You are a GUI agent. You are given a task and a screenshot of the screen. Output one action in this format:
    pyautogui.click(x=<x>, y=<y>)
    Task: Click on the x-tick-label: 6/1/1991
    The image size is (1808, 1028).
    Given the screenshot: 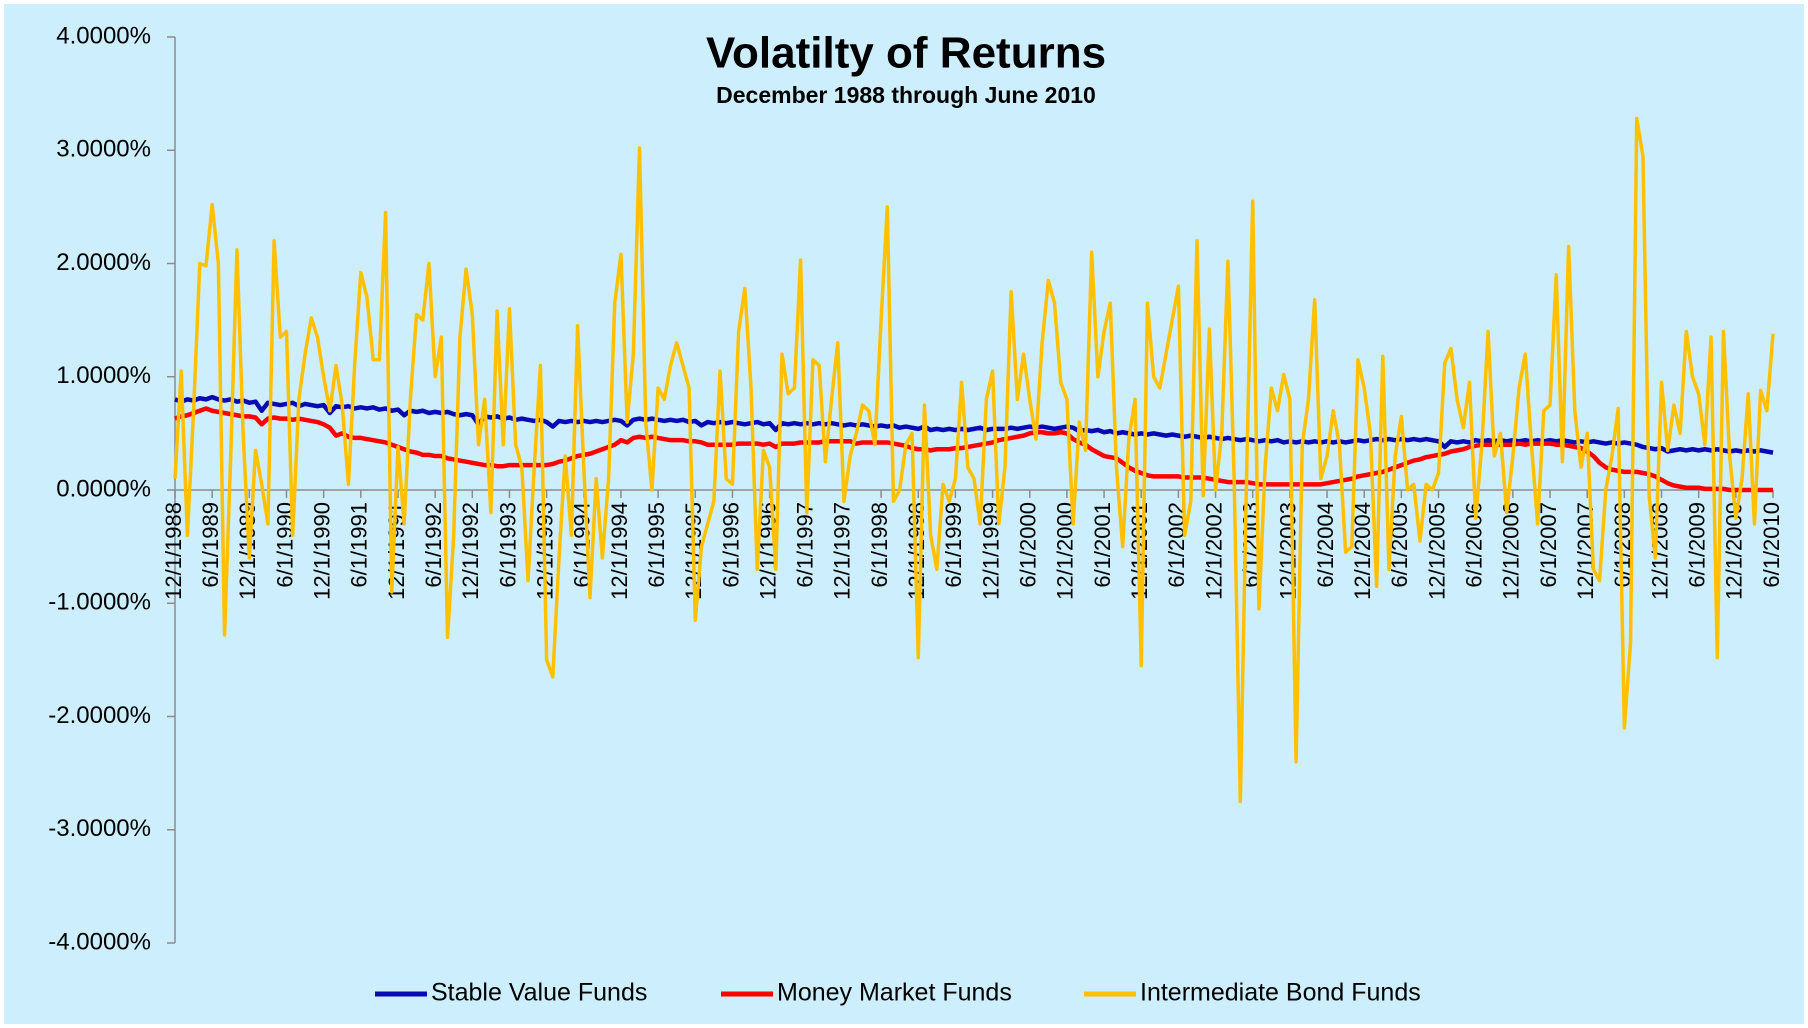 What is the action you would take?
    pyautogui.click(x=359, y=545)
    